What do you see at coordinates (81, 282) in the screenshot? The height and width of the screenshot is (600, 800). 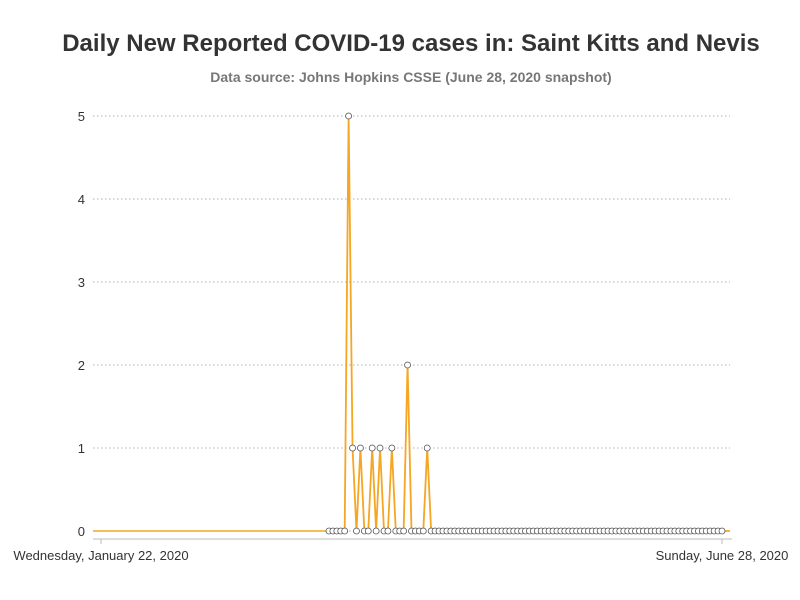 I see `y-tick-label: 3` at bounding box center [81, 282].